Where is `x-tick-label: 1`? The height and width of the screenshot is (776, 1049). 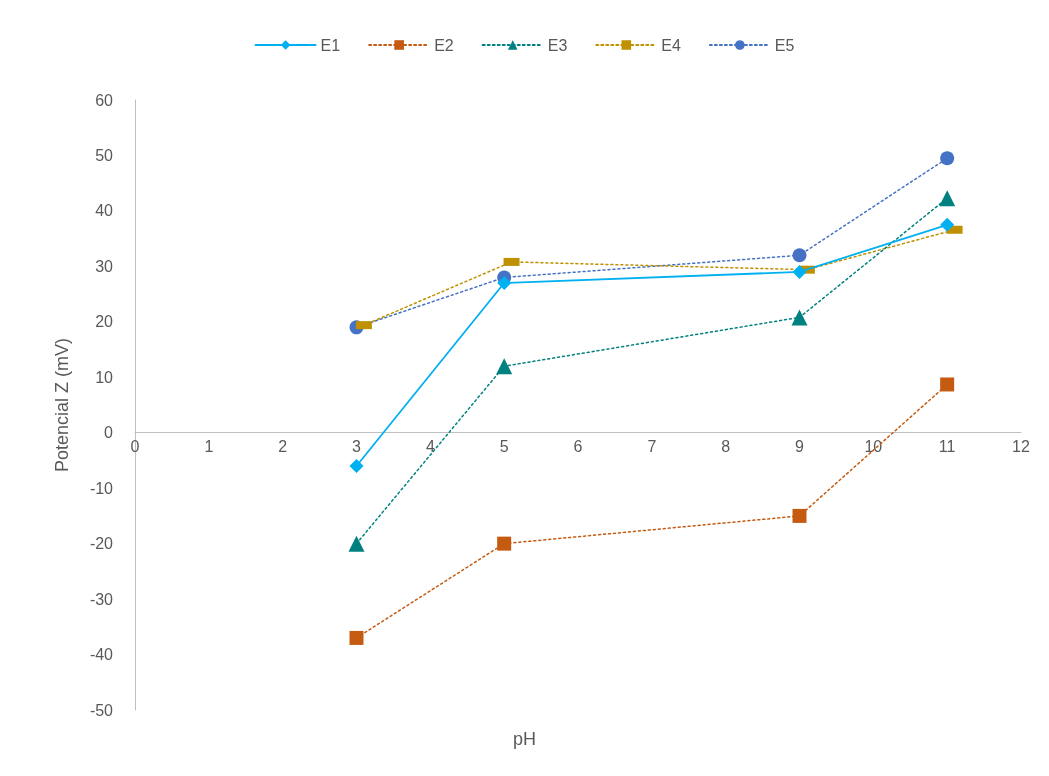
x-tick-label: 1 is located at coordinates (209, 447).